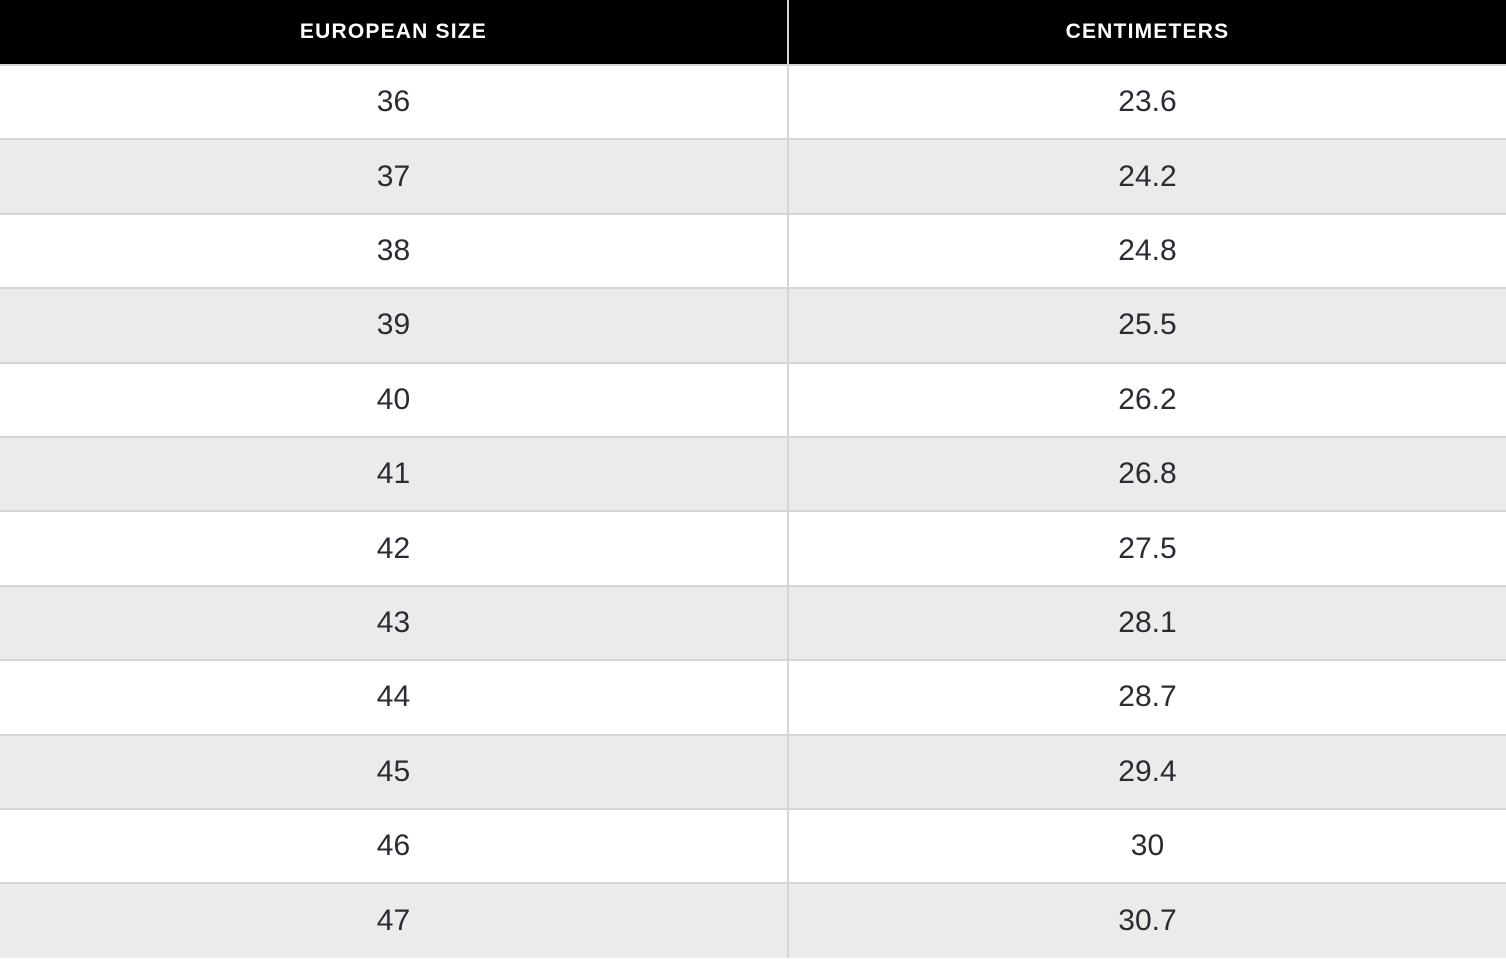 Image resolution: width=1506 pixels, height=966 pixels. I want to click on european-size-cell: 46, so click(394, 845).